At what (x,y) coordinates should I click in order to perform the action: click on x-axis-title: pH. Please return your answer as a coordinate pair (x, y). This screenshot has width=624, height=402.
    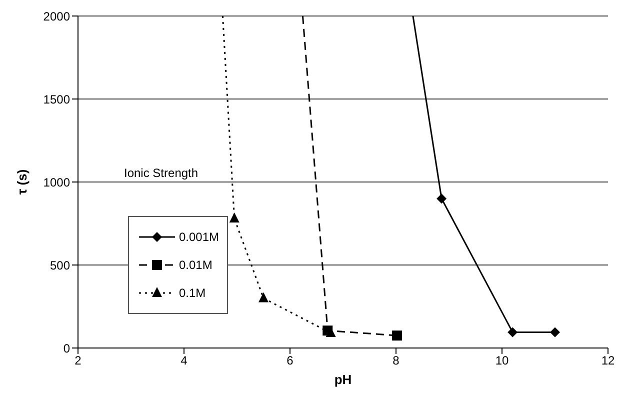
    Looking at the image, I should click on (343, 379).